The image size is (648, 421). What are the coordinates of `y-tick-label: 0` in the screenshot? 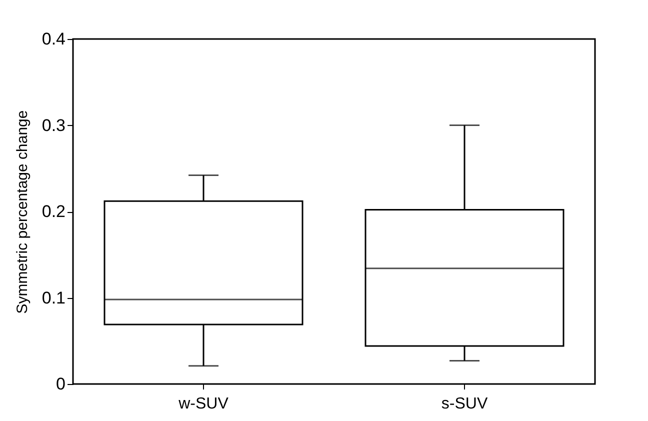 It's located at (61, 384).